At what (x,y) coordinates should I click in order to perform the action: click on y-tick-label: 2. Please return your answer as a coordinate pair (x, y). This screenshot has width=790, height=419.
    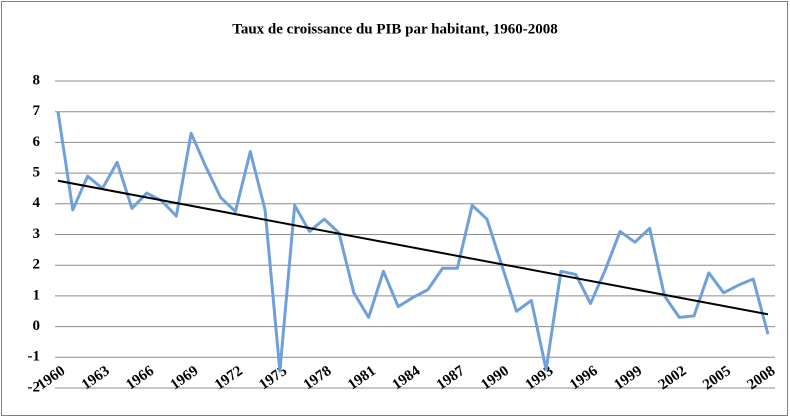
    Looking at the image, I should click on (37, 265).